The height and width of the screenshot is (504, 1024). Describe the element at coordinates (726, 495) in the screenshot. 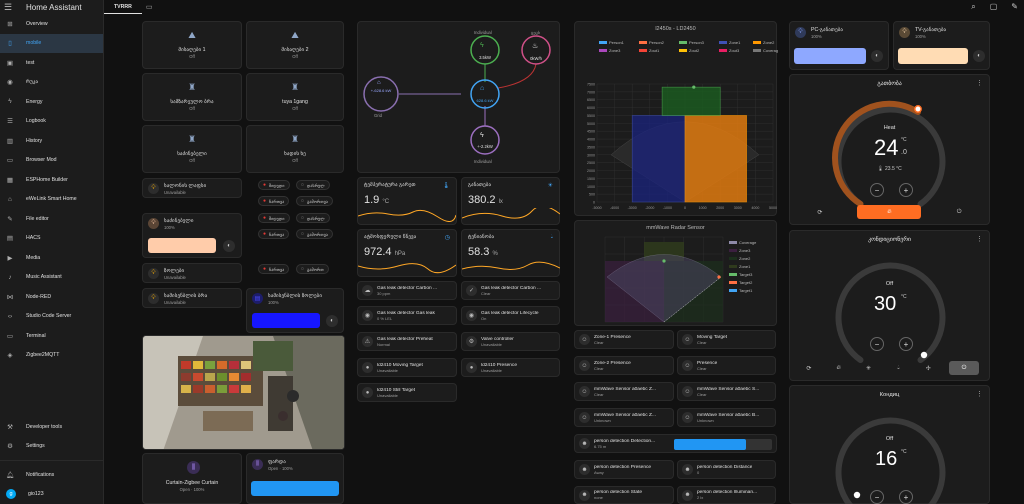

I see `entity-row: ☻ person detection Illuminan... 2 lx` at that location.